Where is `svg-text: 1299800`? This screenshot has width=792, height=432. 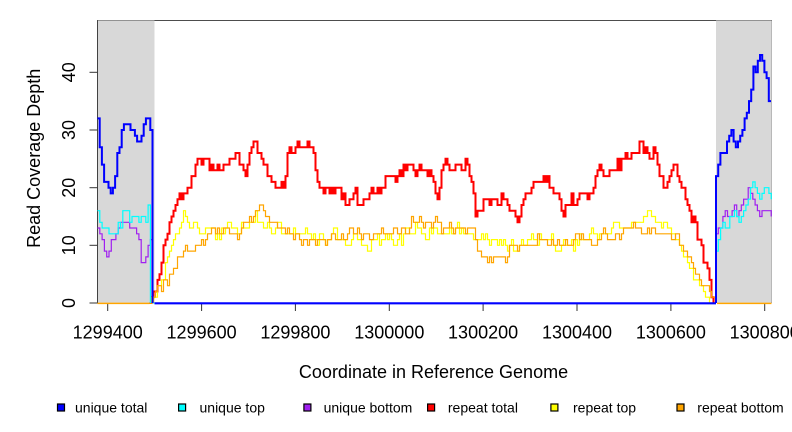 svg-text: 1299800 is located at coordinates (295, 333).